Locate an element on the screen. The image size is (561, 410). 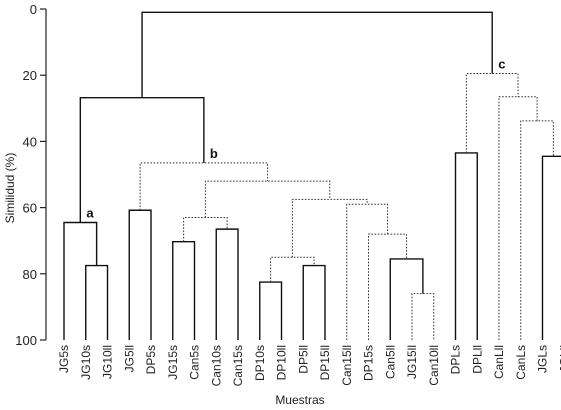
y-tick-label: 60 is located at coordinates (30, 208).